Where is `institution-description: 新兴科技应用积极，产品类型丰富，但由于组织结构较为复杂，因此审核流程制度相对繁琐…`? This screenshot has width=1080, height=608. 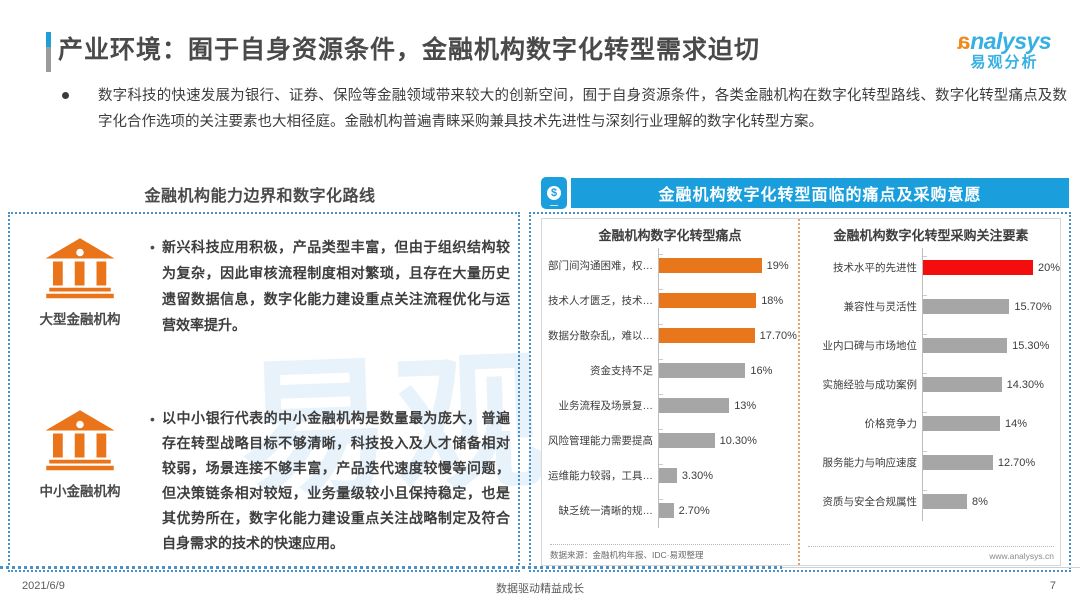
institution-description: 新兴科技应用积极，产品类型丰富，但由于组织结构较为复杂，因此审核流程制度相对繁琐… is located at coordinates (336, 286).